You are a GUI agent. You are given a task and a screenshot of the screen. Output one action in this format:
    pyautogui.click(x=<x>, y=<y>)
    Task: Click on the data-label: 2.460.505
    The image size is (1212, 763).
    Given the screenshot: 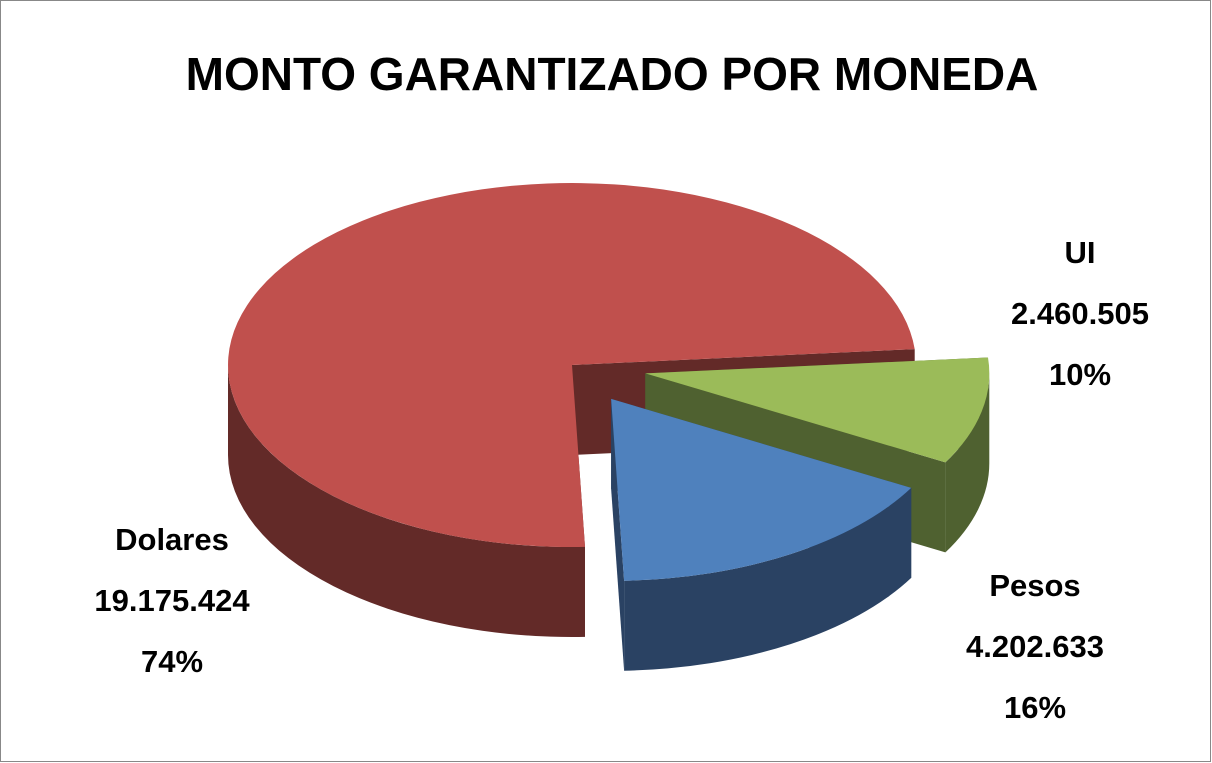 What is the action you would take?
    pyautogui.click(x=1080, y=313)
    